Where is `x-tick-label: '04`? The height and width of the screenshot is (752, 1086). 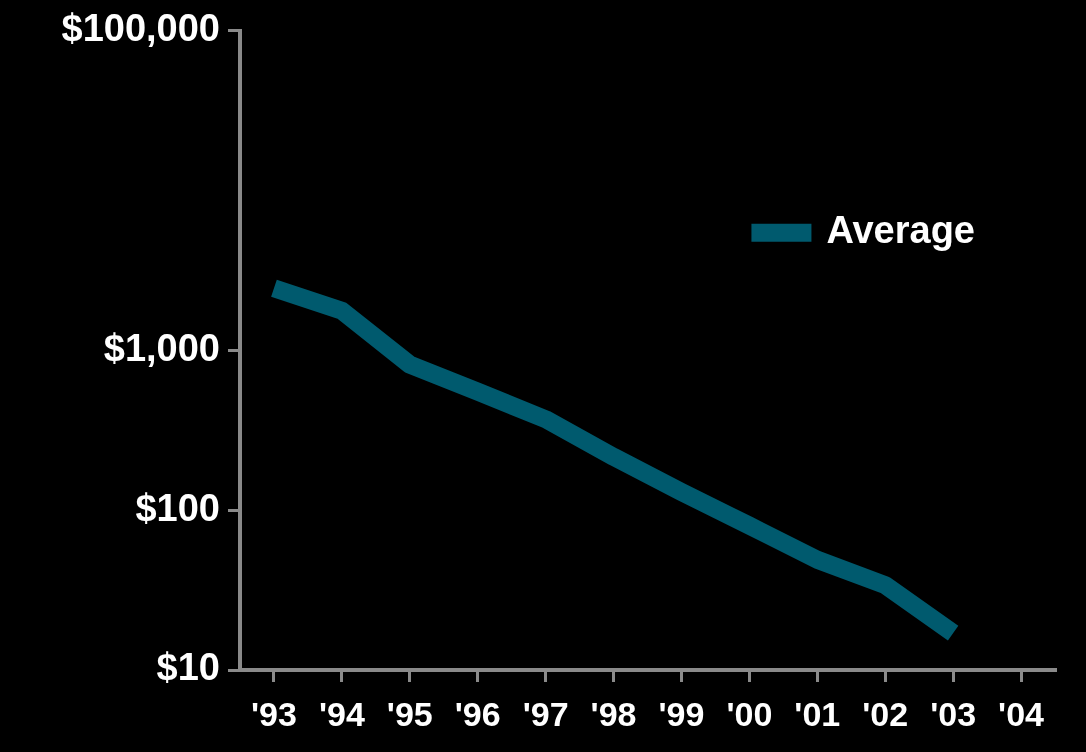 x-tick-label: '04 is located at coordinates (1021, 713).